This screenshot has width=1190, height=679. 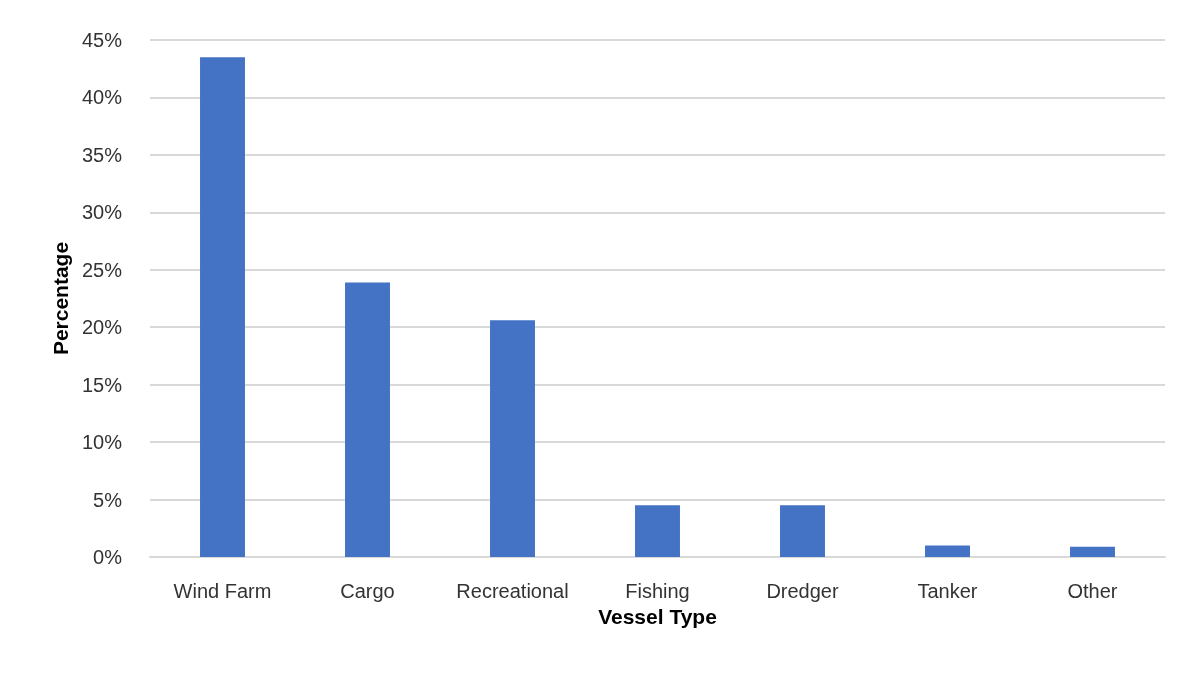 I want to click on y-tick-label: 25%, so click(x=102, y=269).